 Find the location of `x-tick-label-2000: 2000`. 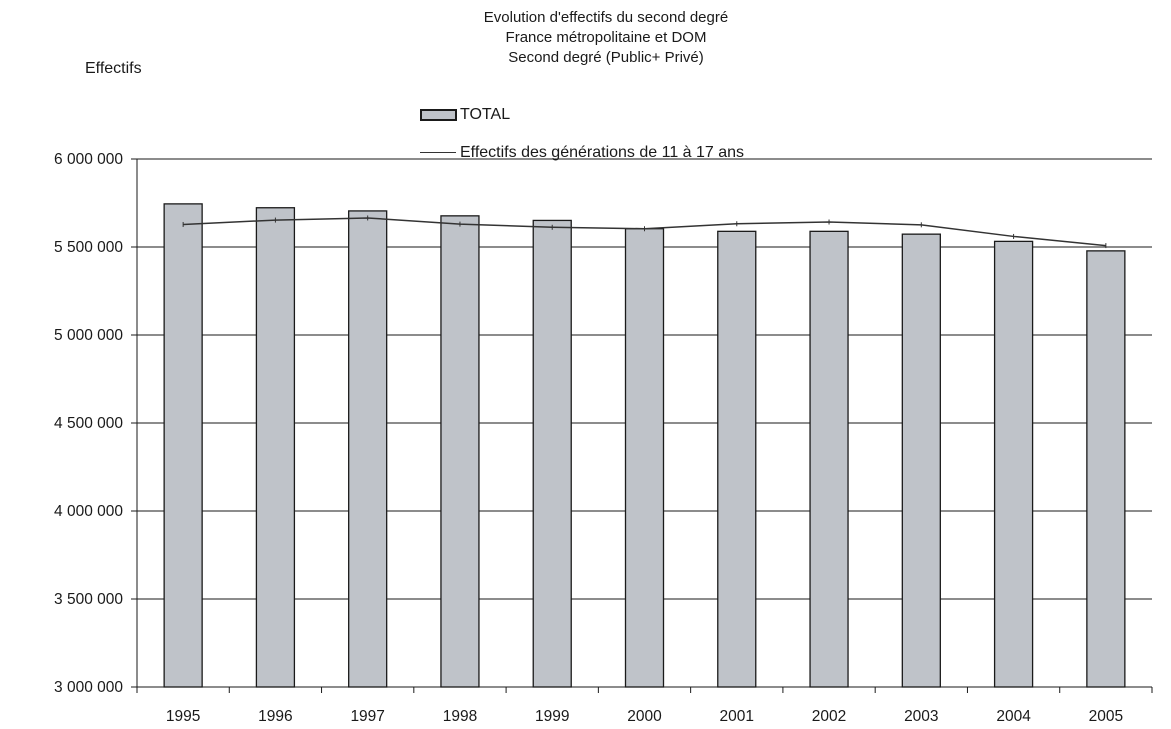

x-tick-label-2000: 2000 is located at coordinates (644, 716).